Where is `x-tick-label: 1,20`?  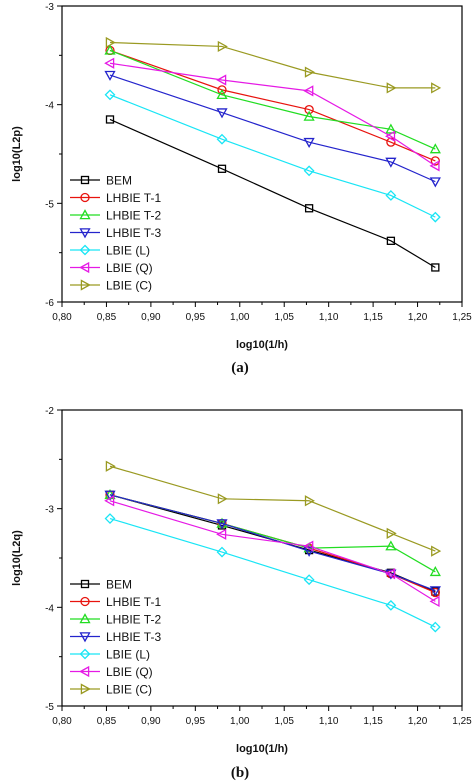
x-tick-label: 1,20 is located at coordinates (418, 721).